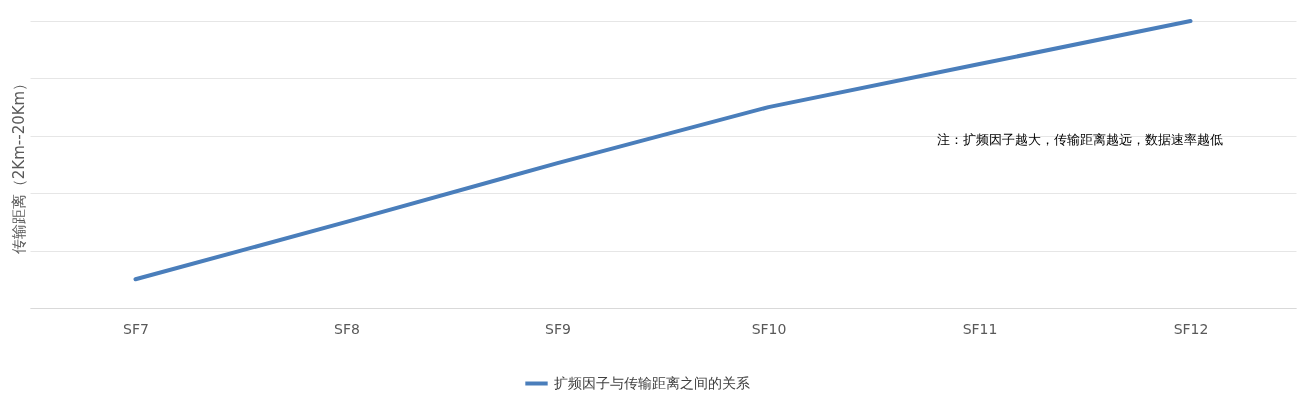 The image size is (1304, 394). I want to click on x-tick-label: SF12, so click(1191, 328).